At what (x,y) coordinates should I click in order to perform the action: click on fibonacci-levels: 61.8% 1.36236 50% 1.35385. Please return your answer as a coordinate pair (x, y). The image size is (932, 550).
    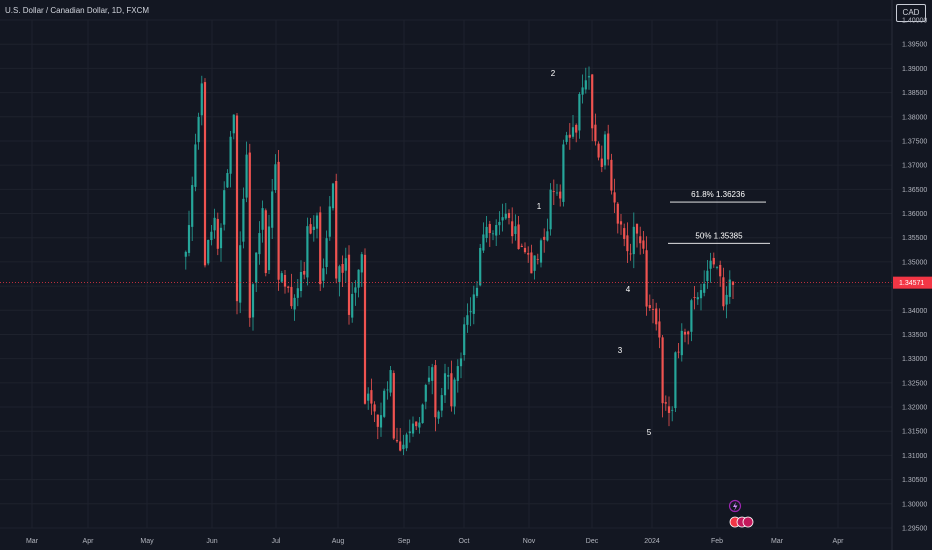
    Looking at the image, I should click on (719, 217).